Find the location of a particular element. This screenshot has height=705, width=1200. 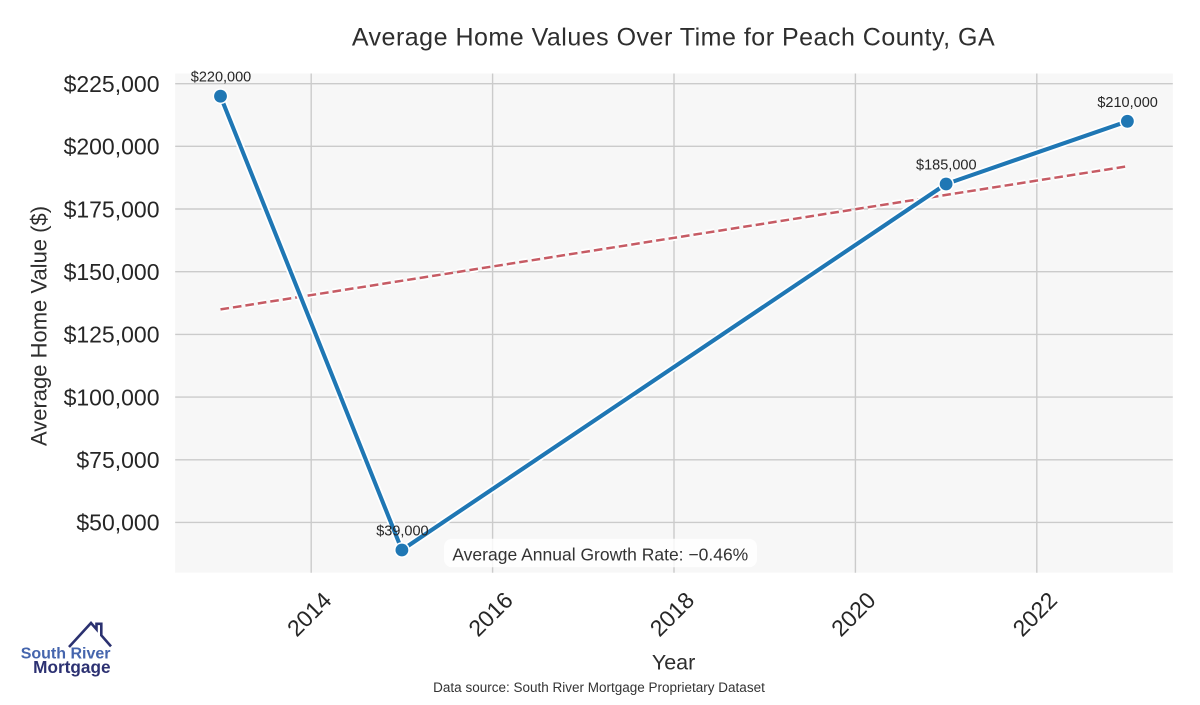

svg-text: $125,000 is located at coordinates (112, 335).